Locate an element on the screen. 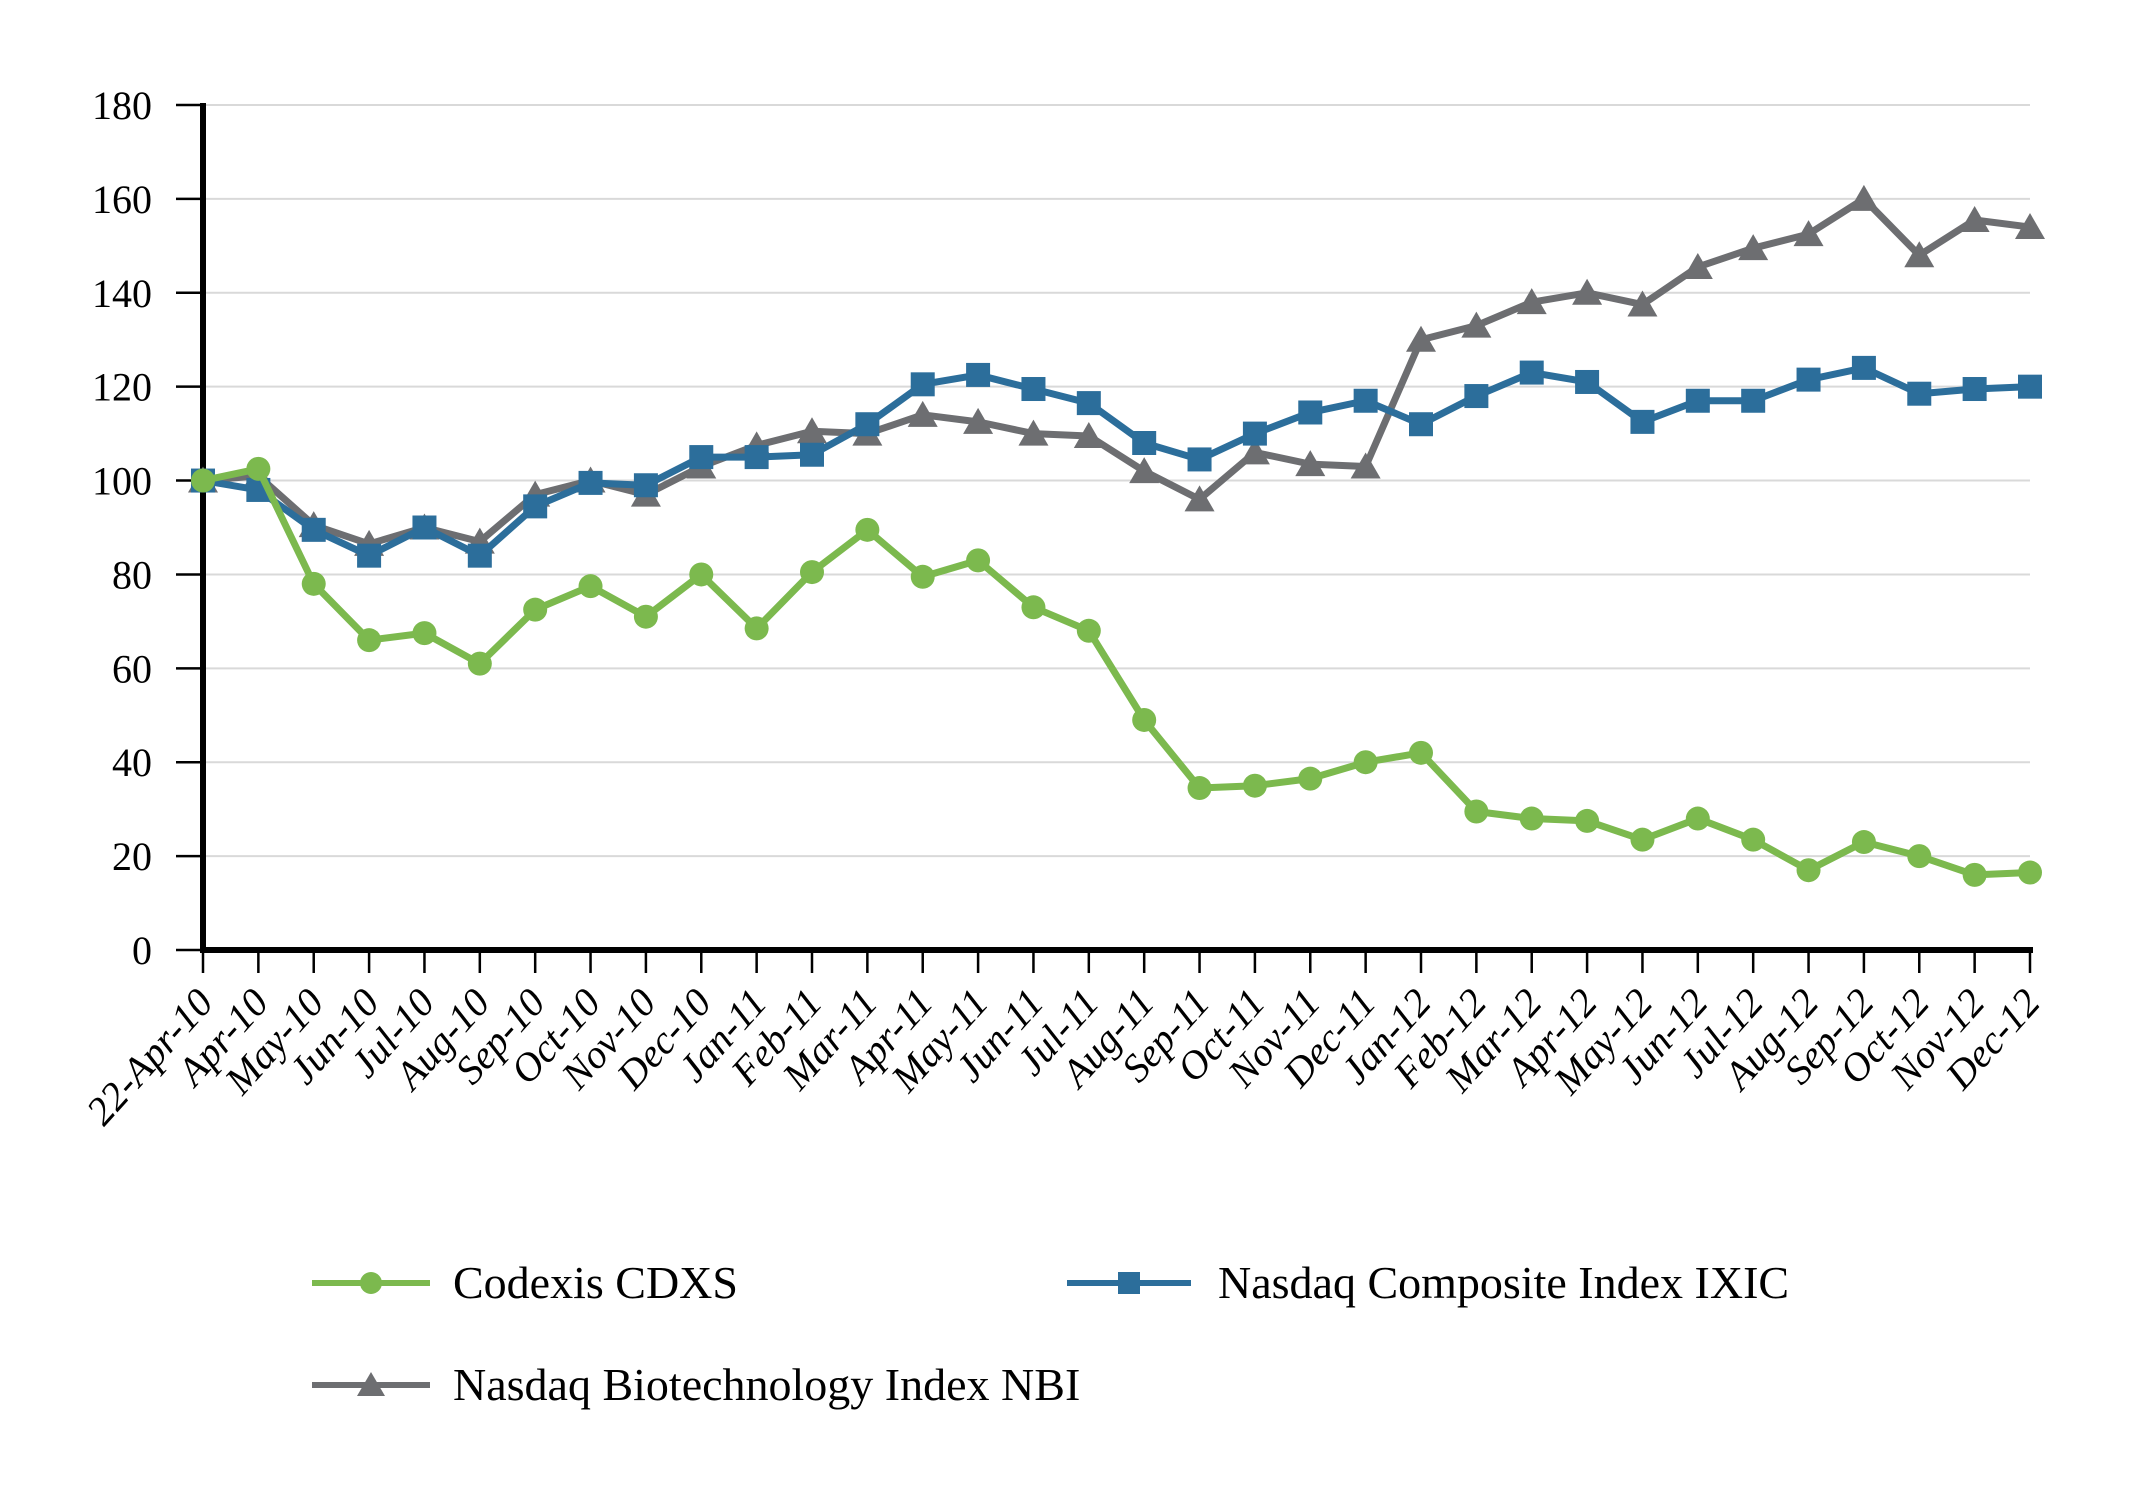 This screenshot has height=1500, width=2133. legend-label-nasdaq-biotech: Nasdaq Biotechnology Index NBI is located at coordinates (767, 1384).